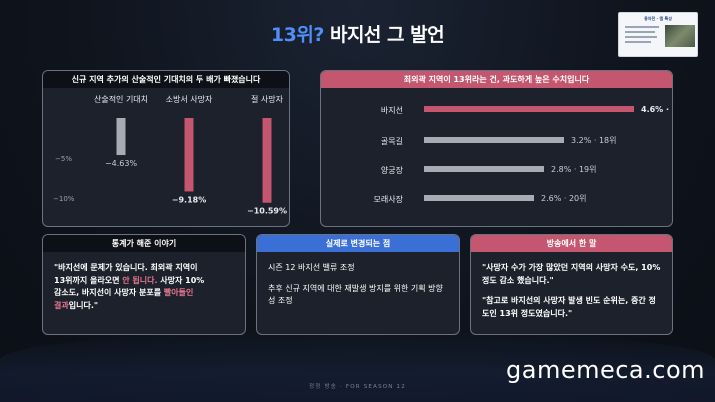  What do you see at coordinates (657, 109) in the screenshot?
I see `value-label: 4.6% · 13위` at bounding box center [657, 109].